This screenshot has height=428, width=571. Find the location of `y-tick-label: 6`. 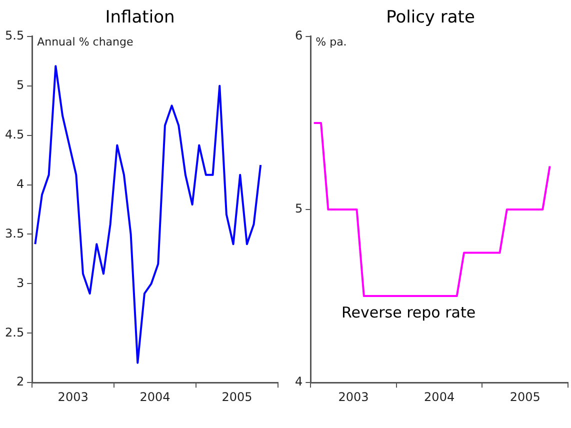

y-tick-label: 6 is located at coordinates (298, 35).